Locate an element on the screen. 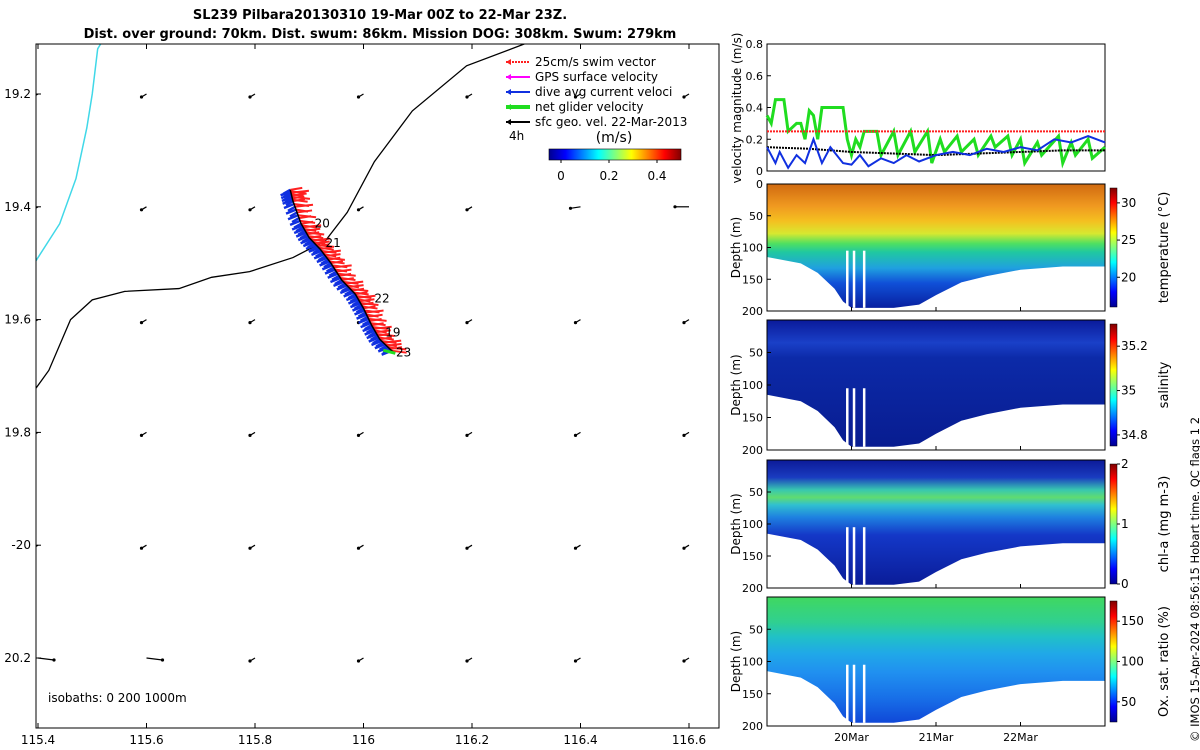 The width and height of the screenshot is (1200, 750). profile-y-tick-label: 200 is located at coordinates (752, 588).